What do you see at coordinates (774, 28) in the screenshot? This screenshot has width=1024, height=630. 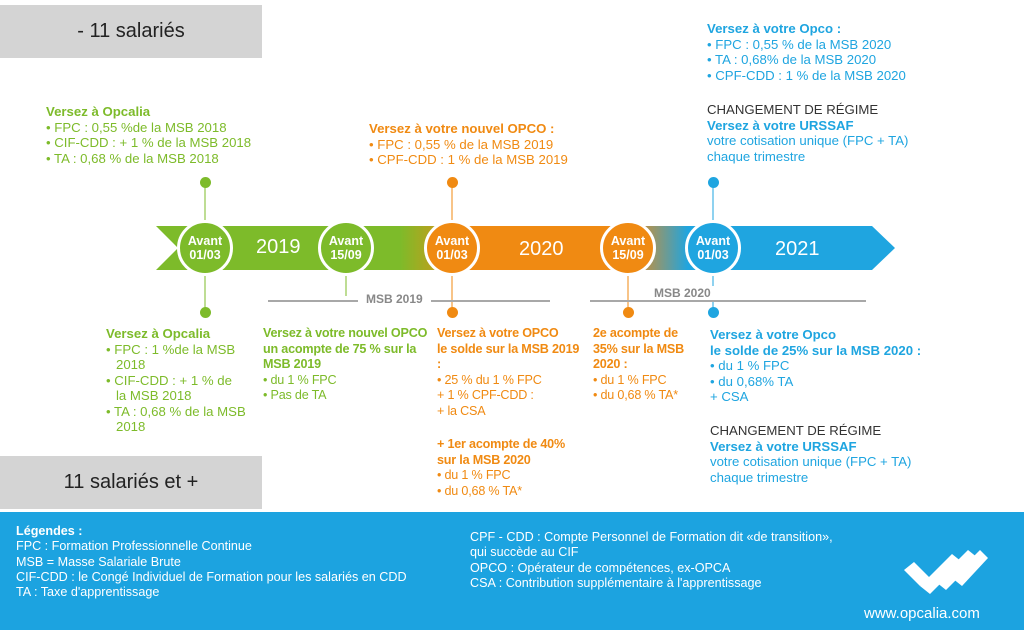 I see `top-blue-title: Versez à votre Opco :` at bounding box center [774, 28].